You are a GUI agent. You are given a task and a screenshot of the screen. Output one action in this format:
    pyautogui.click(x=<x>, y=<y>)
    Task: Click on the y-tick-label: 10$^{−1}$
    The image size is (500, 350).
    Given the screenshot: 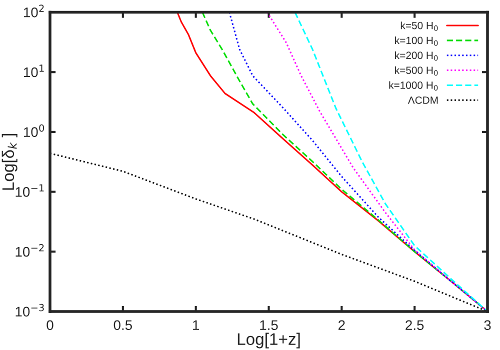 What is the action you would take?
    pyautogui.click(x=30, y=190)
    